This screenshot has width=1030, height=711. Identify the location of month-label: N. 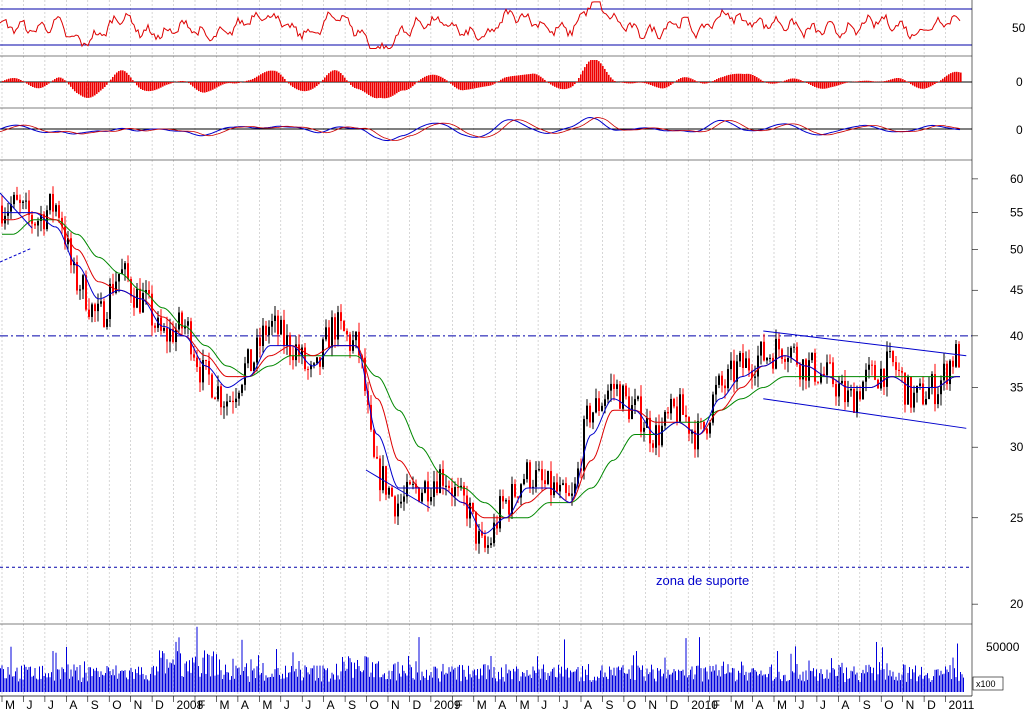
(910, 704).